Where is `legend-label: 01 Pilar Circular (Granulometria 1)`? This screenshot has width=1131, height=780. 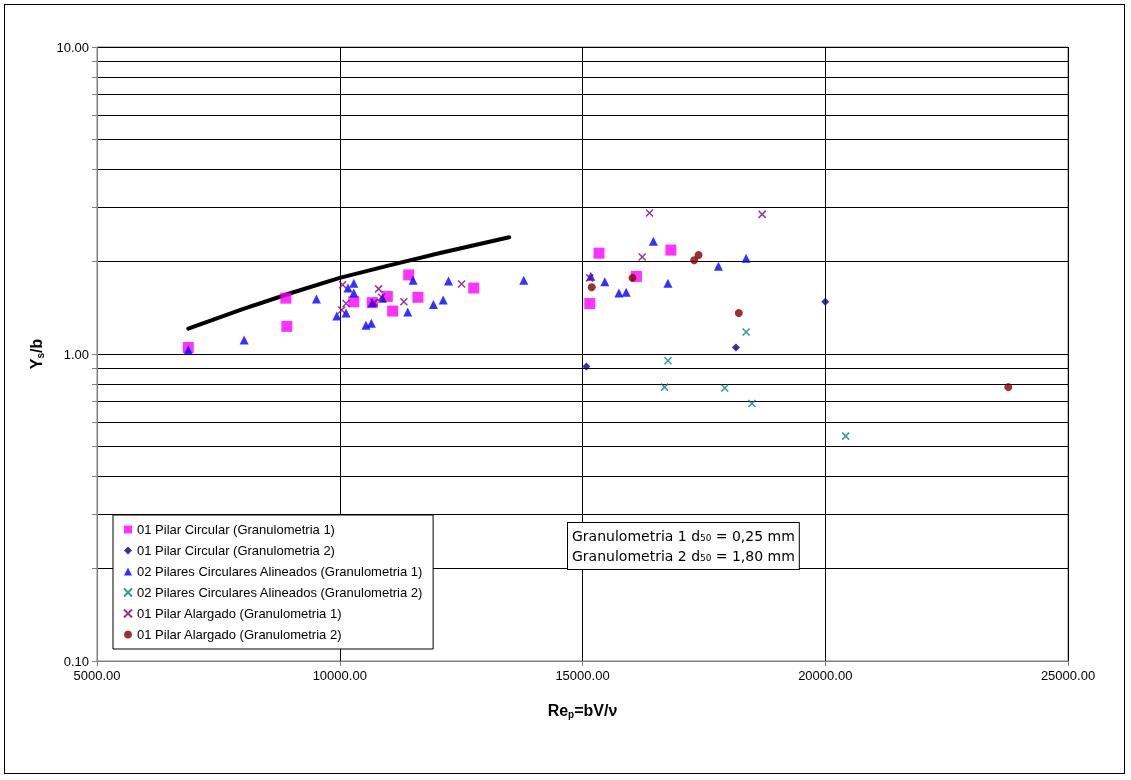 legend-label: 01 Pilar Circular (Granulometria 1) is located at coordinates (236, 529).